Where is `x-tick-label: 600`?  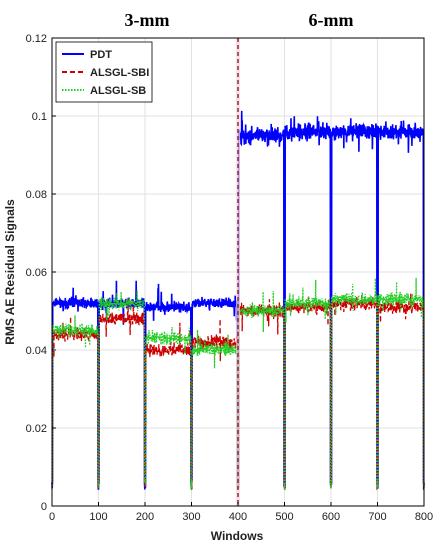 x-tick-label: 600 is located at coordinates (331, 517).